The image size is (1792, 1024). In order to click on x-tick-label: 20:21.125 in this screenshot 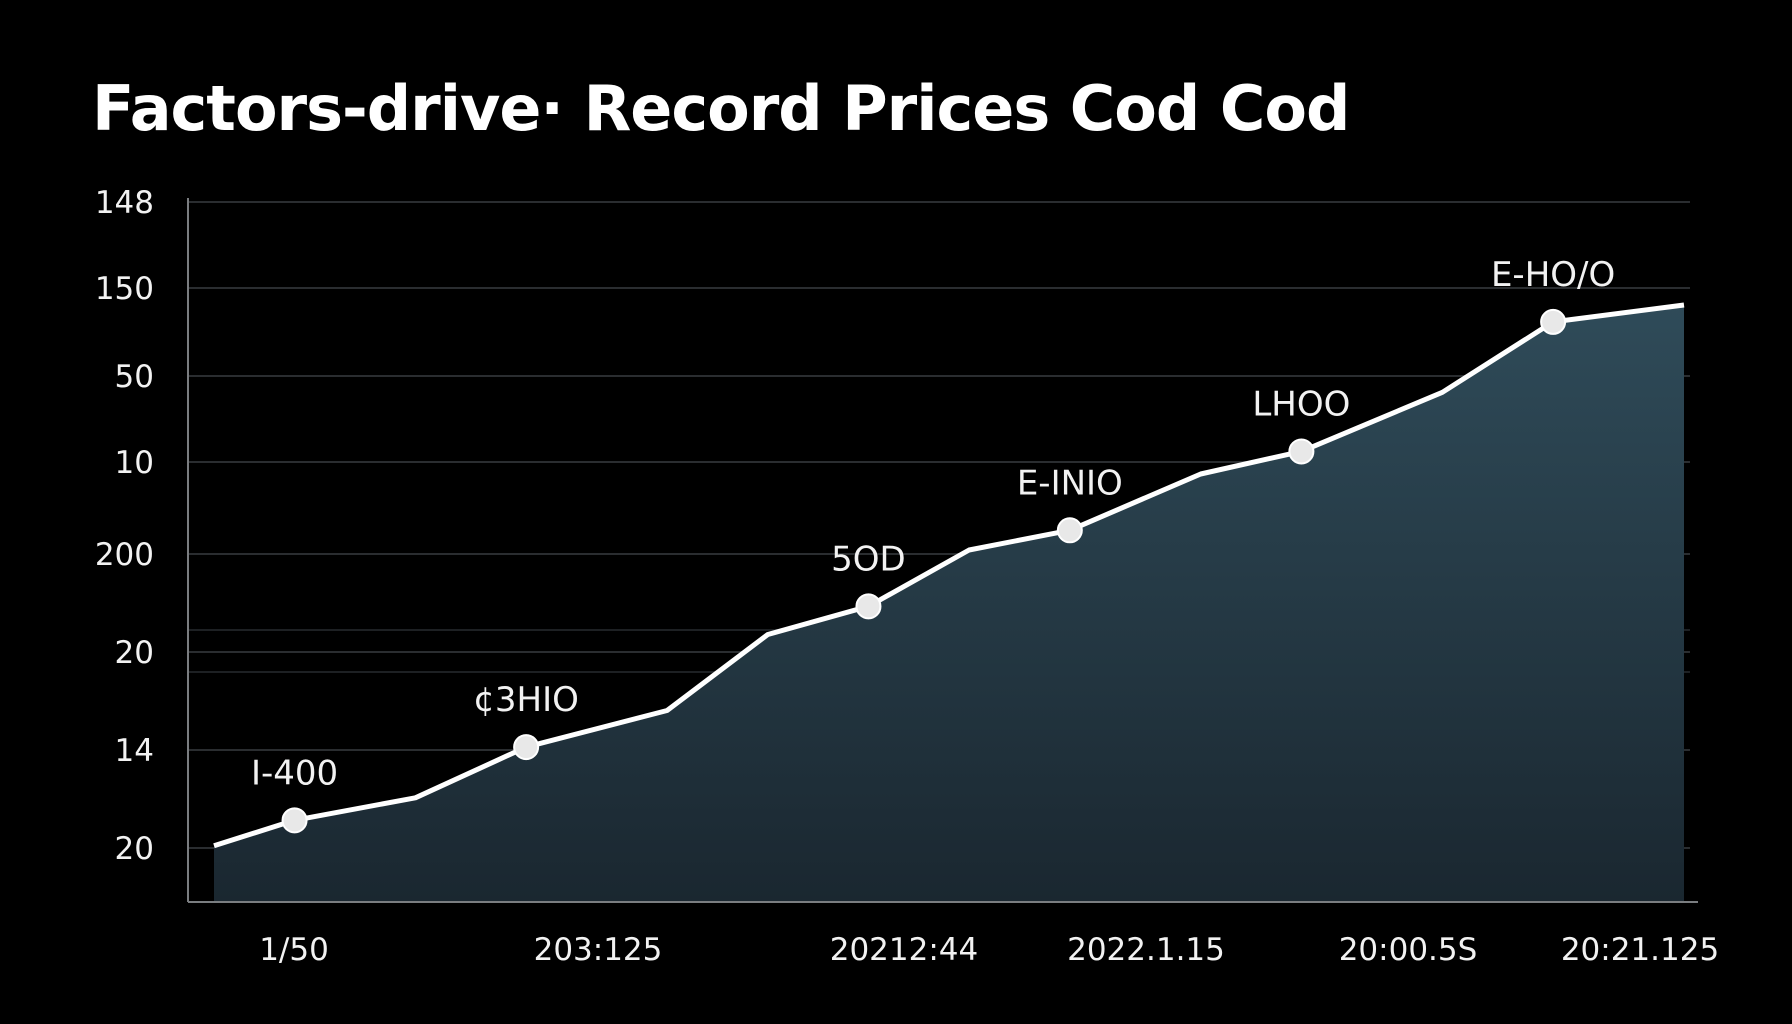, I will do `click(1640, 950)`.